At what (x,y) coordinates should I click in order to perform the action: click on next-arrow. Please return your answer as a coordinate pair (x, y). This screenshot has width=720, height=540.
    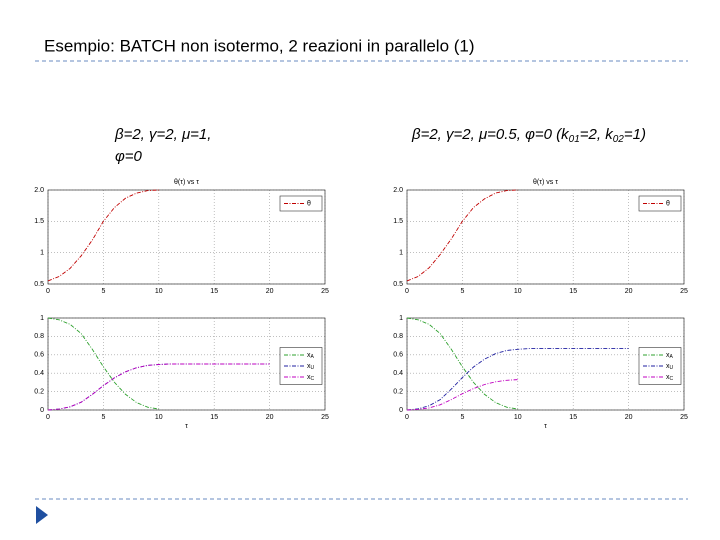
    Looking at the image, I should click on (42, 515).